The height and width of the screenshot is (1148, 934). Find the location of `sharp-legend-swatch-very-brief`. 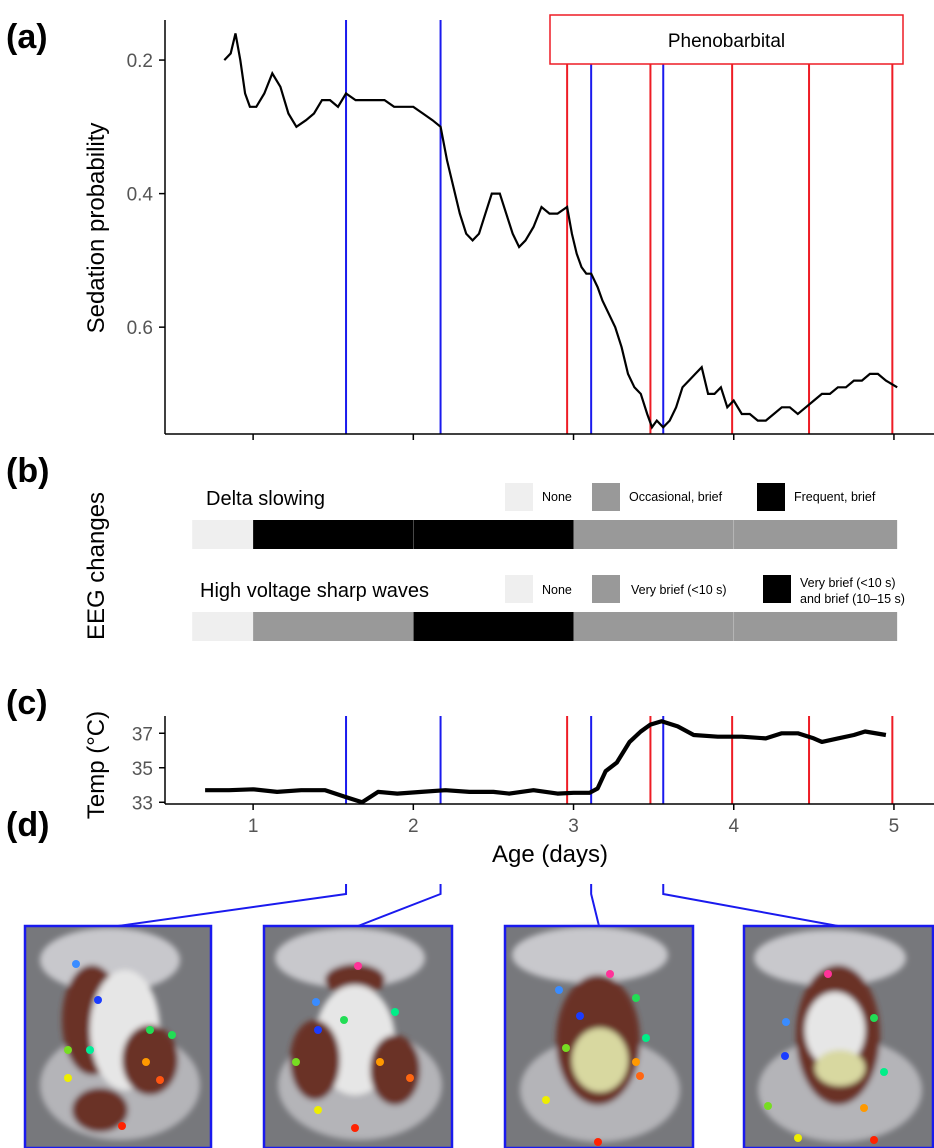

sharp-legend-swatch-very-brief is located at coordinates (606, 589).